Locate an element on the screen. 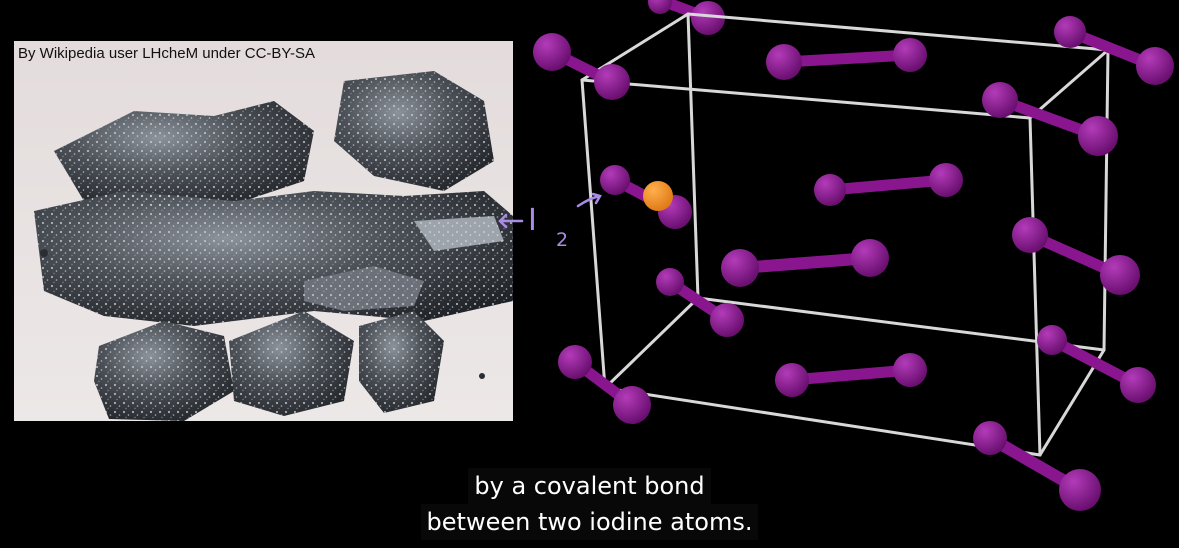 Image resolution: width=1179 pixels, height=548 pixels. arrow-left-icon is located at coordinates (511, 221).